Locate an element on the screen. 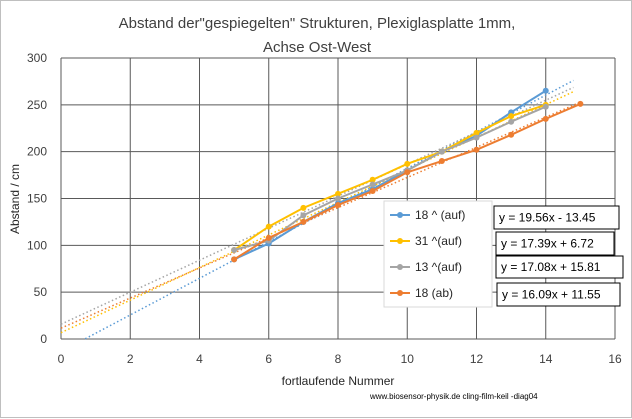  legend-label: 31 ^(auf) is located at coordinates (438, 241).